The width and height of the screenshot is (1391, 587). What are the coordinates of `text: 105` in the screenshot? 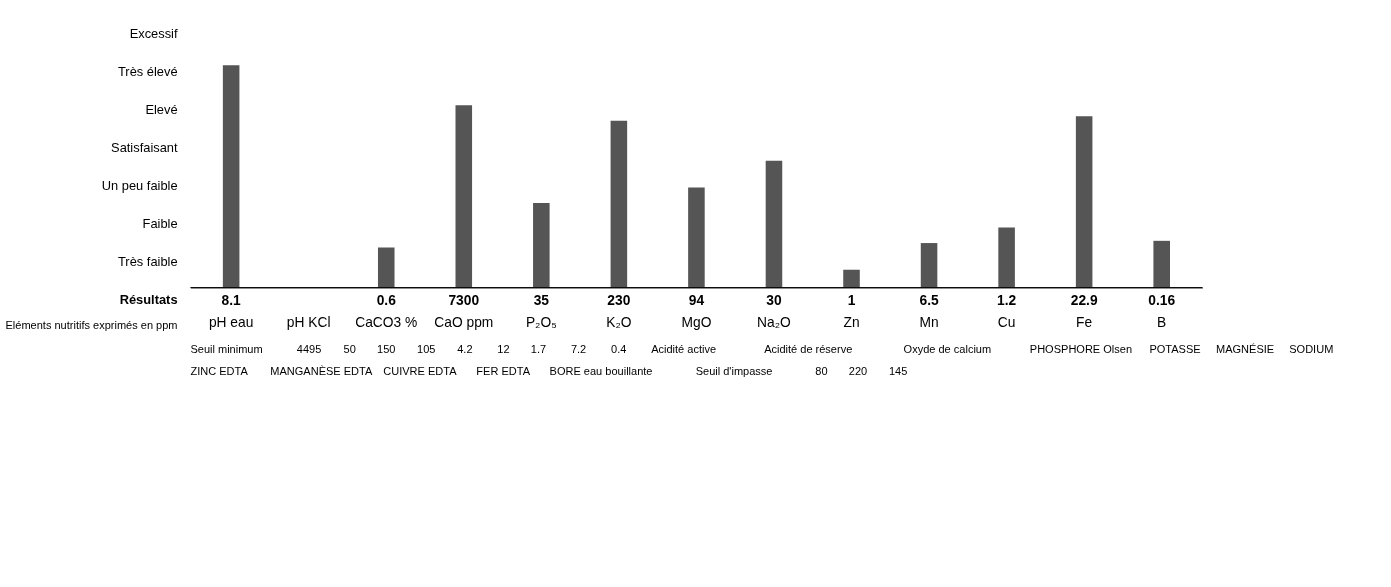 It's located at (426, 348).